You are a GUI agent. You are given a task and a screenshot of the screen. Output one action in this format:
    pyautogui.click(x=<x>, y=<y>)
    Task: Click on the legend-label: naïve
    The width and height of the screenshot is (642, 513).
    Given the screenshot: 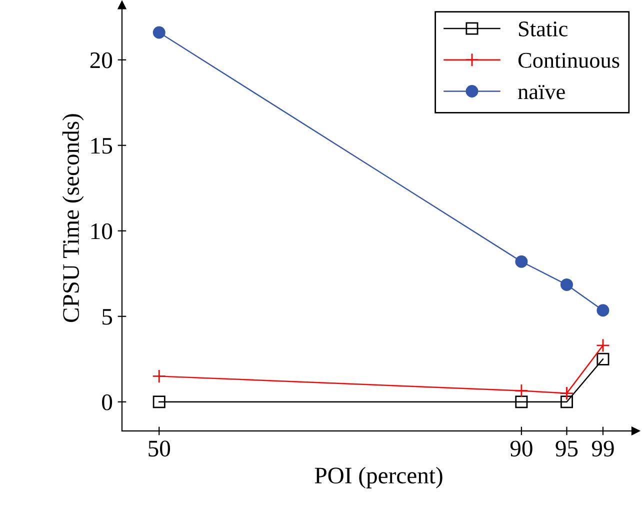 What is the action you would take?
    pyautogui.click(x=541, y=92)
    